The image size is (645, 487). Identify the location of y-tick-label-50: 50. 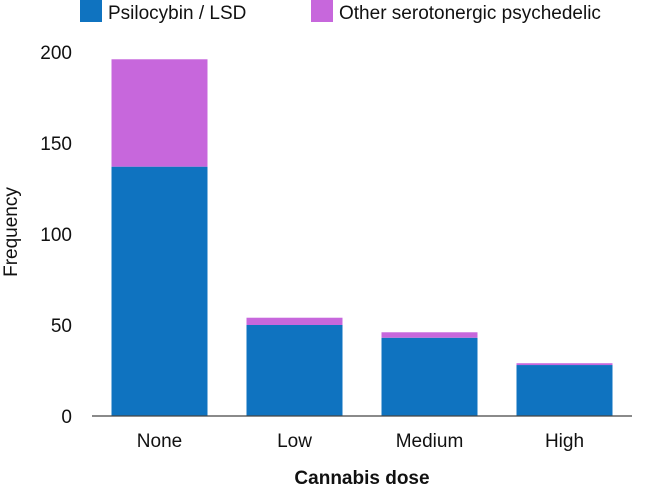
(61, 326).